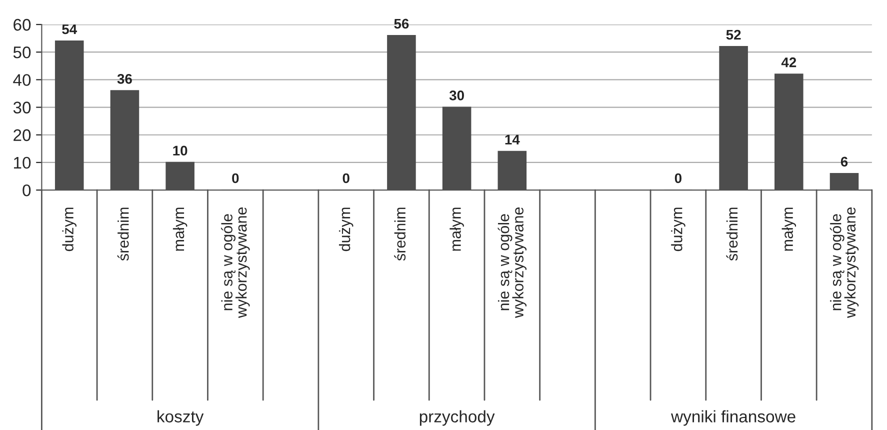 This screenshot has height=430, width=887. I want to click on data-label: 56, so click(401, 23).